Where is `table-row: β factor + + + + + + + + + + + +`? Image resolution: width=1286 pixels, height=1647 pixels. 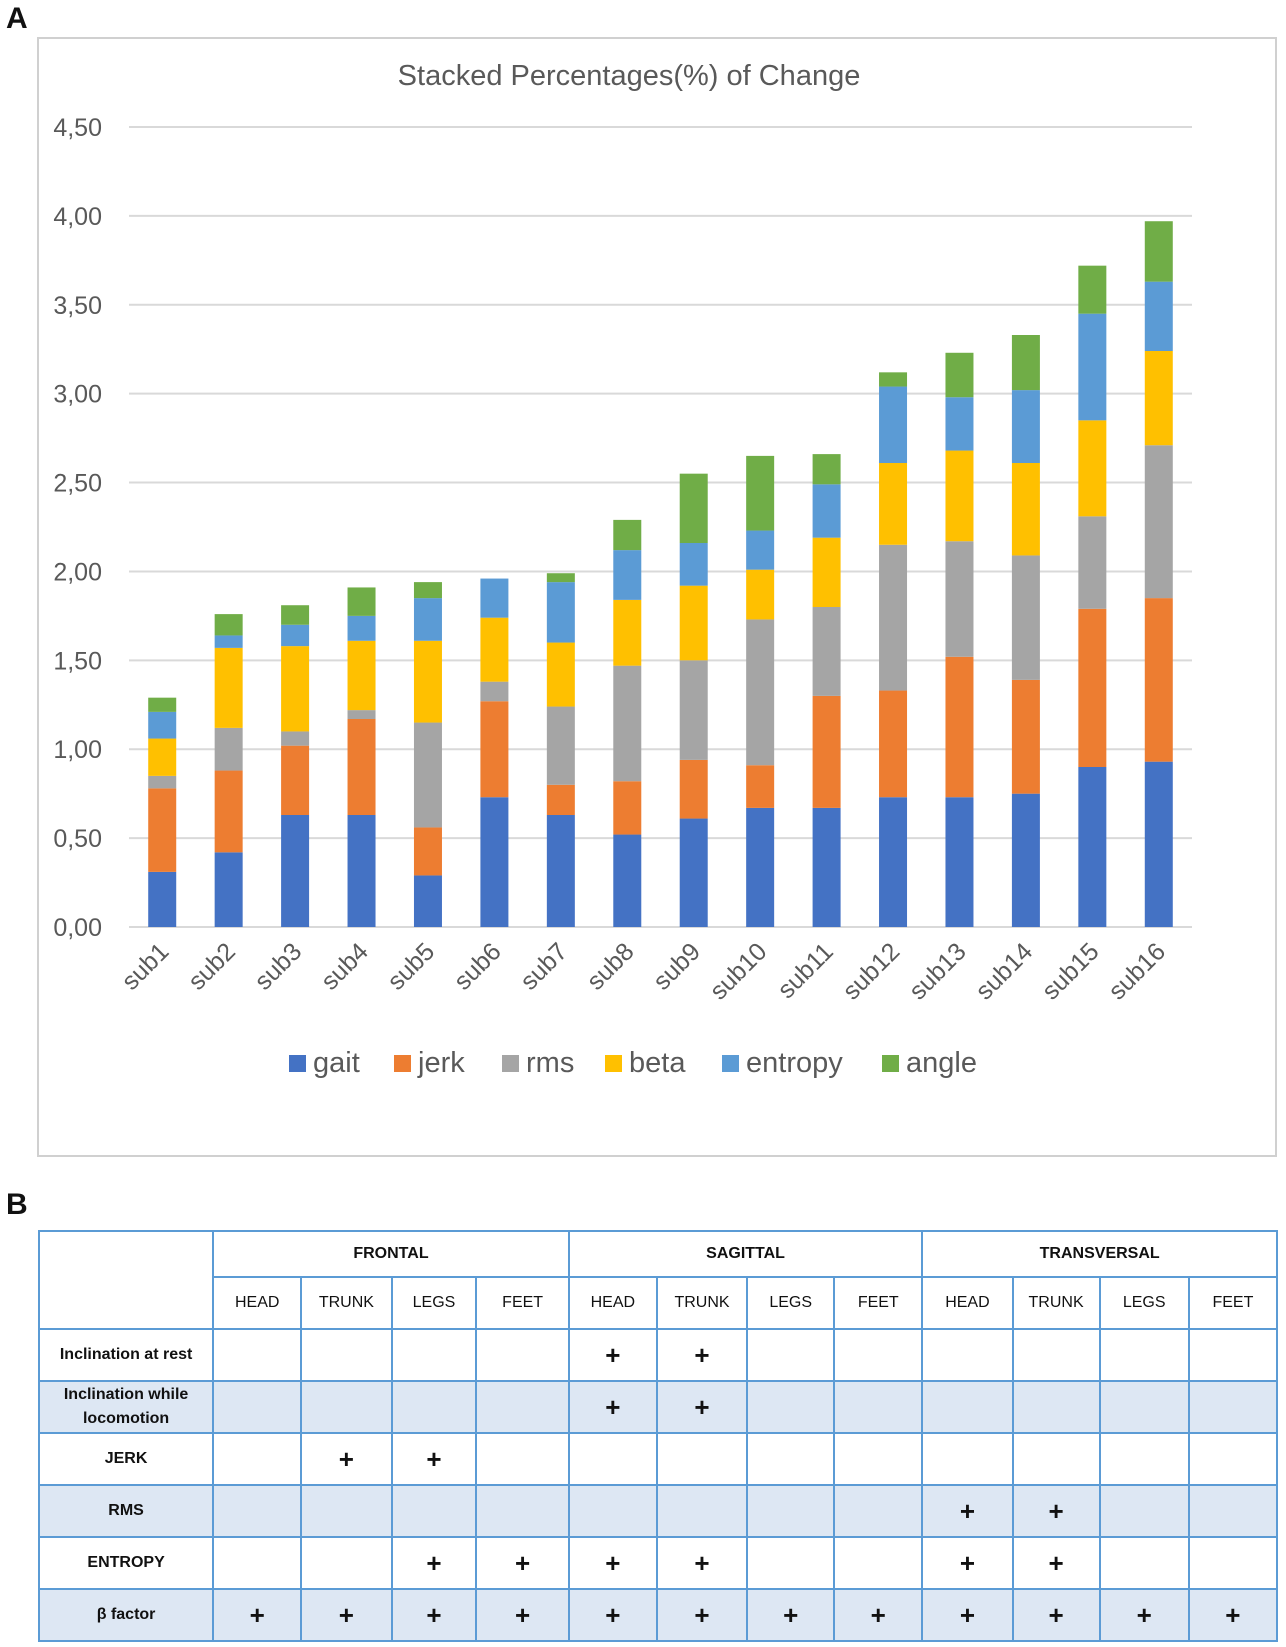 table-row: β factor + + + + + + + + + + + + is located at coordinates (658, 1615).